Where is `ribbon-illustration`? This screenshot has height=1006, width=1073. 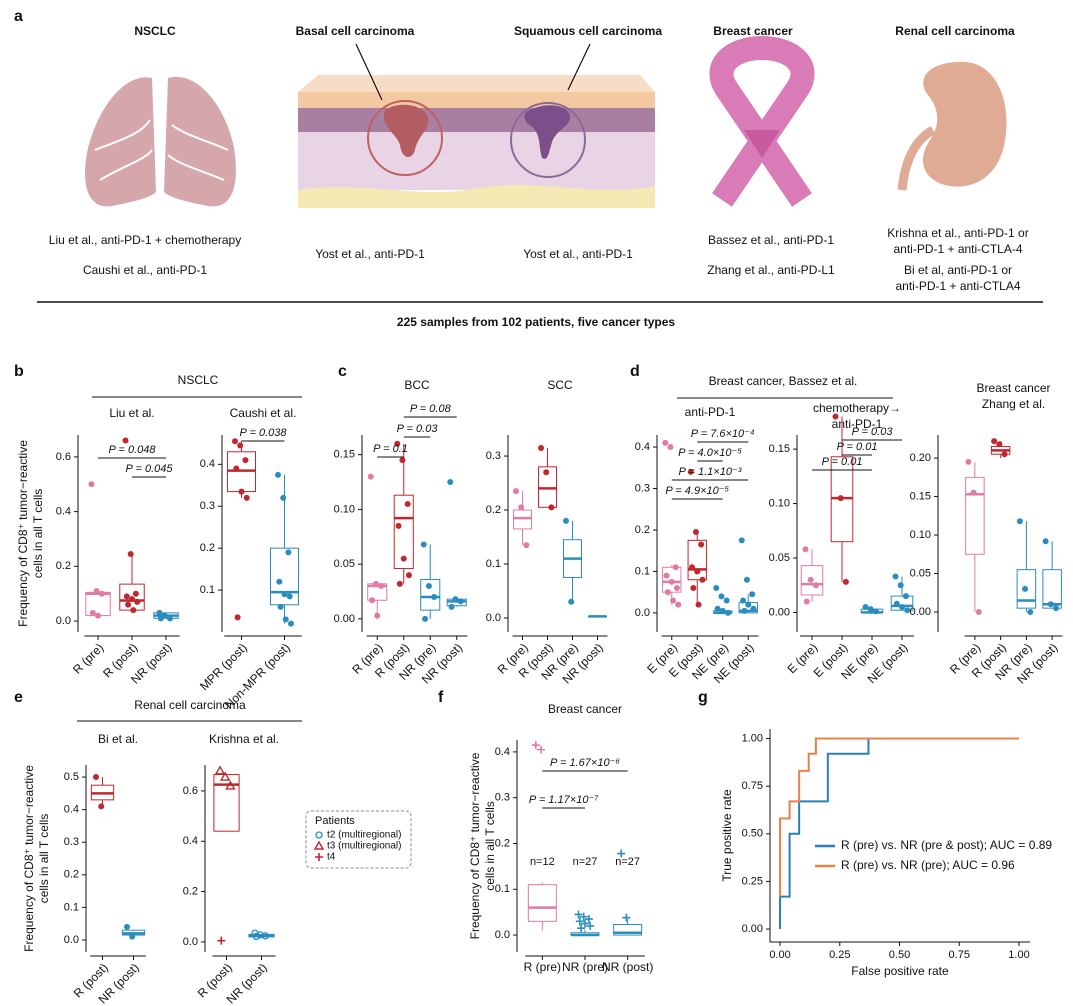
ribbon-illustration is located at coordinates (762, 121).